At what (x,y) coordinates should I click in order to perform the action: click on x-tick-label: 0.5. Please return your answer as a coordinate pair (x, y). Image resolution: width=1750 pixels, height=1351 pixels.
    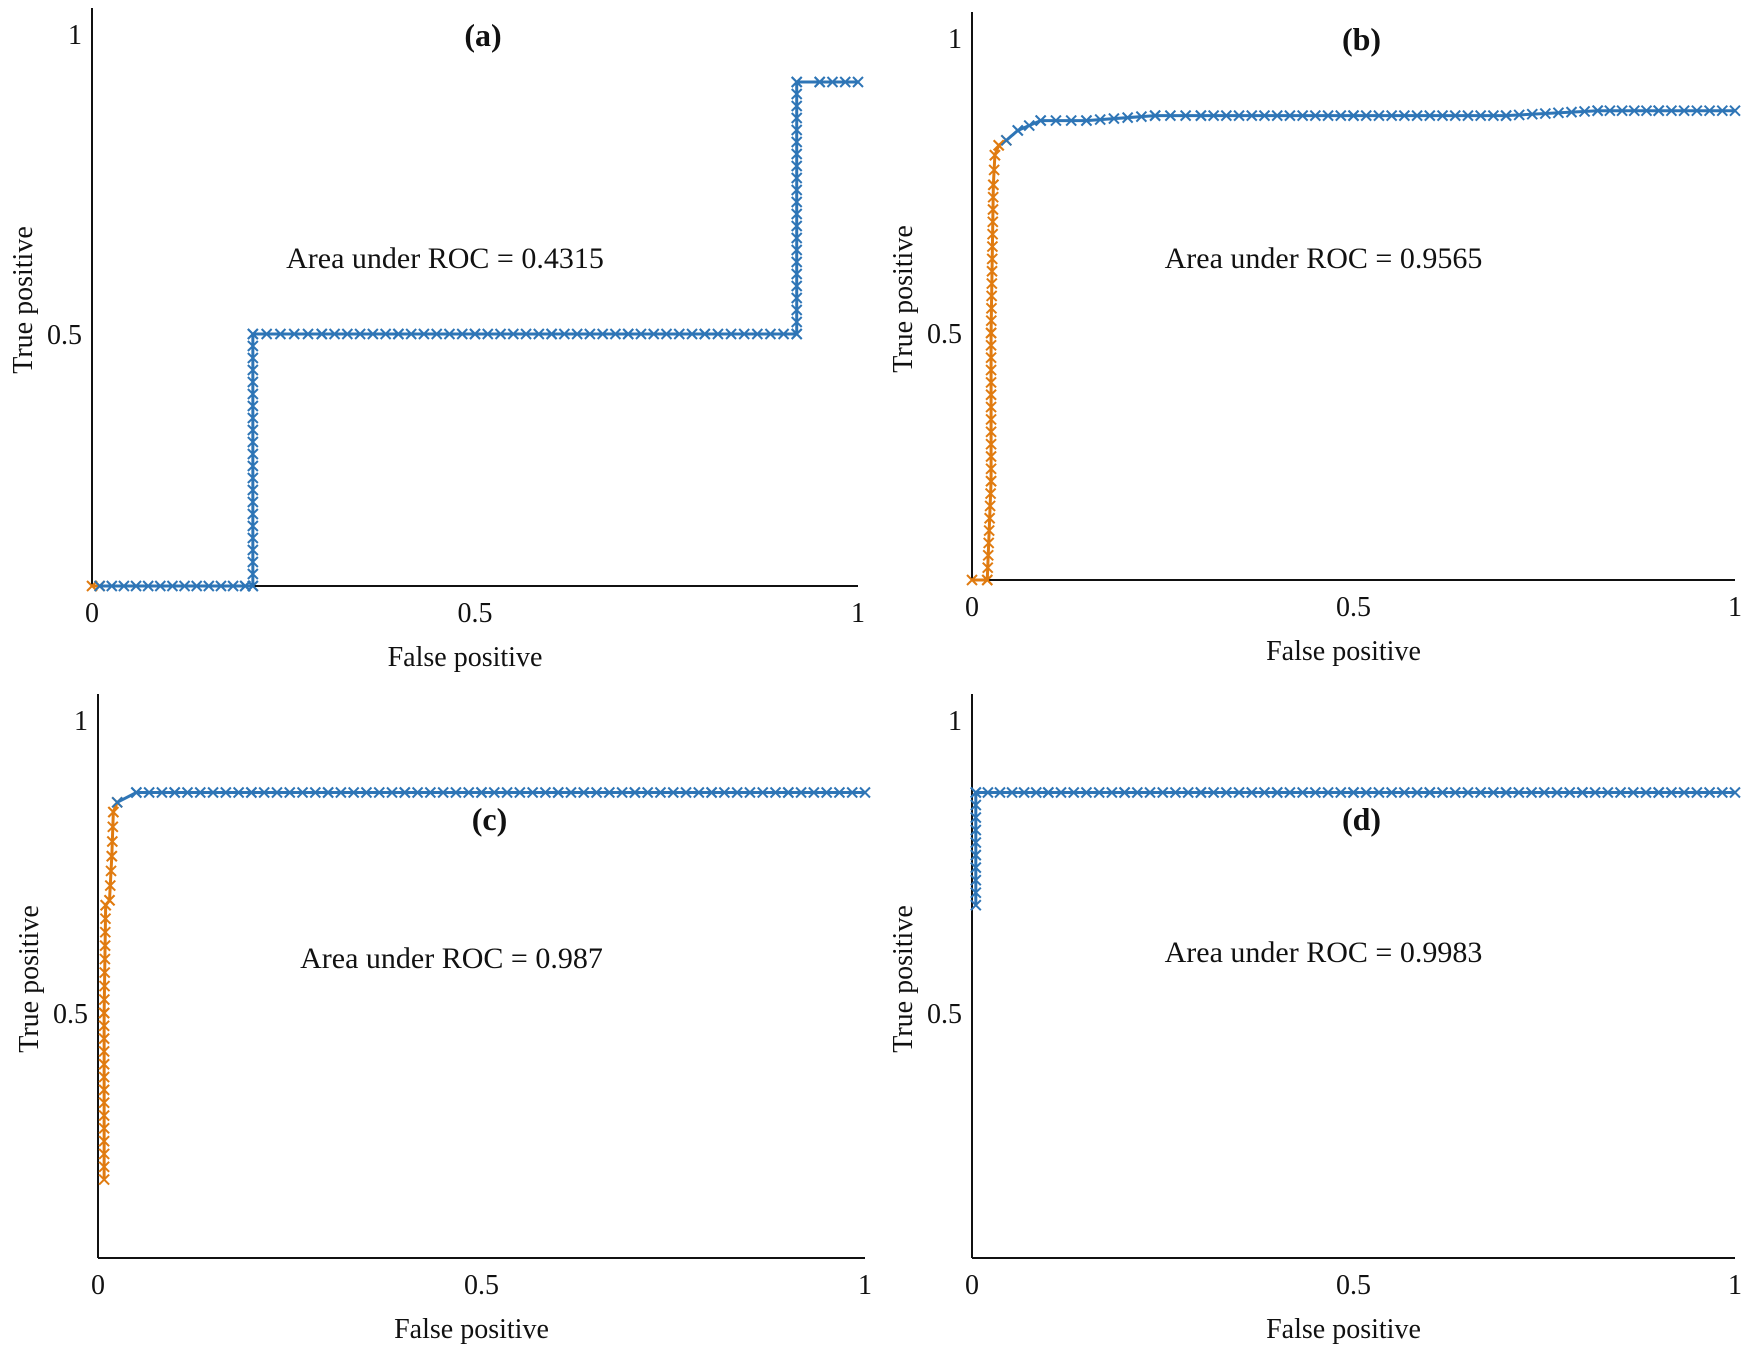
    Looking at the image, I should click on (481, 1285).